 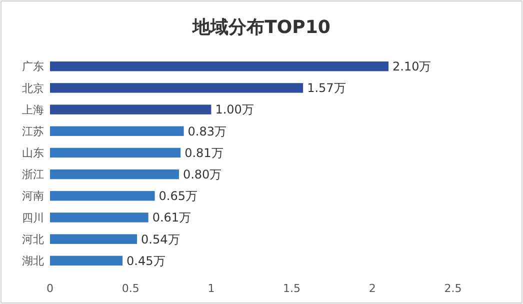 I want to click on y-tick-label: 上海, so click(x=33, y=109).